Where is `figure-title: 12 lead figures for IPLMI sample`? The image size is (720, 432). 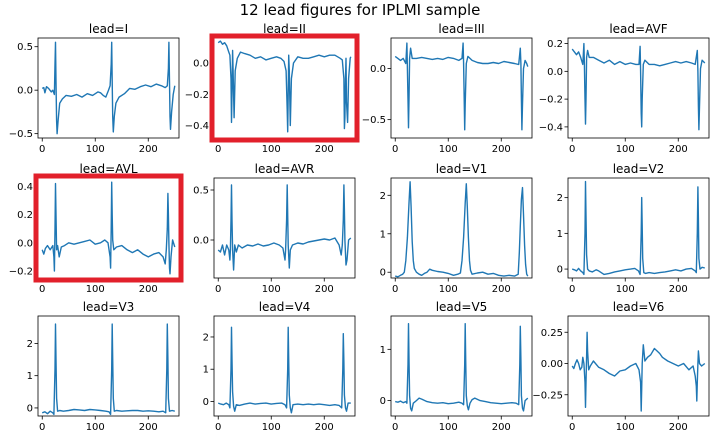 figure-title: 12 lead figures for IPLMI sample is located at coordinates (360, 10).